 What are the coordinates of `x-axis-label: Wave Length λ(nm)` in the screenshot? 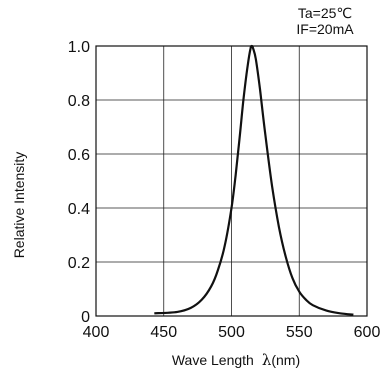 It's located at (236, 360).